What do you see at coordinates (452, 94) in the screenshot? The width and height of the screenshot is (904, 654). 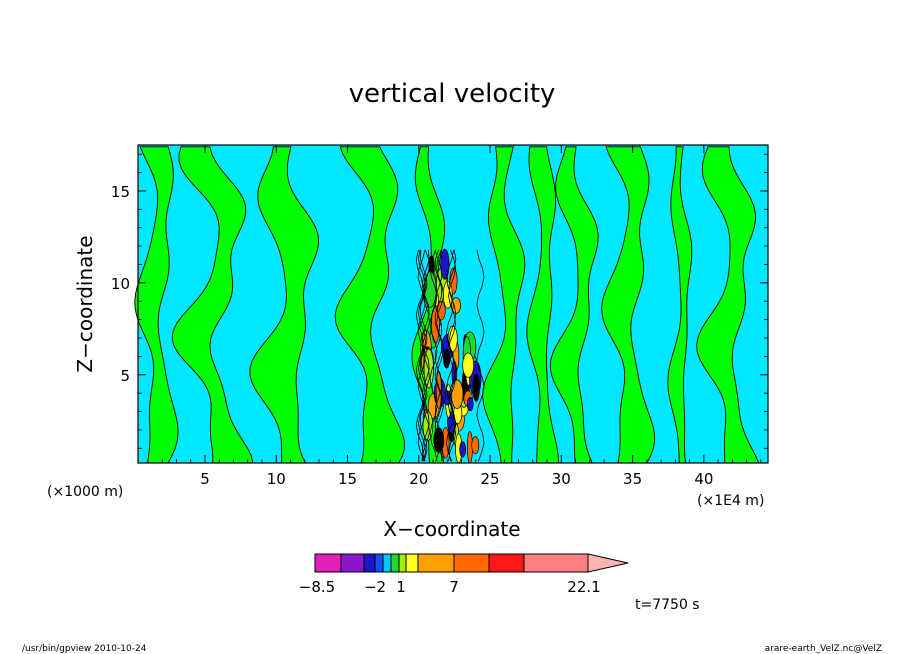 I see `chart-title: vertical velocity` at bounding box center [452, 94].